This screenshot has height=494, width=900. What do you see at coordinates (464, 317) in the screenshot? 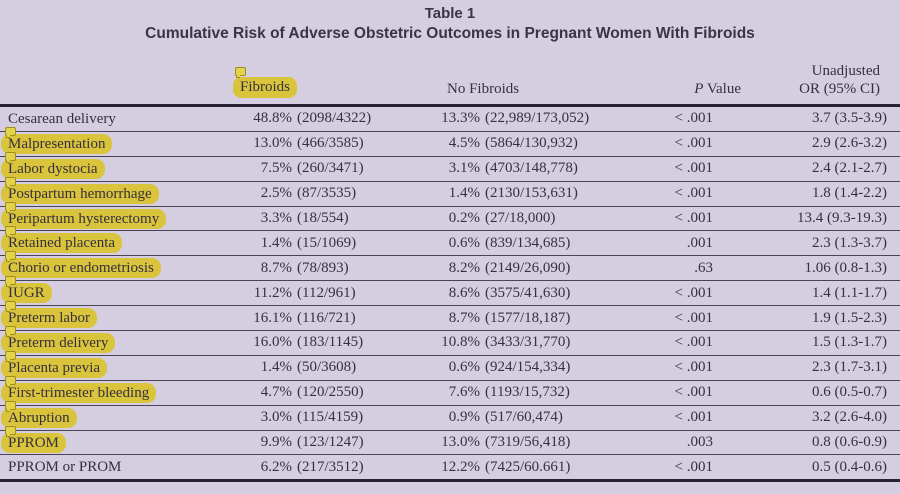
I see `no-fibroids-percent: 8.7%` at bounding box center [464, 317].